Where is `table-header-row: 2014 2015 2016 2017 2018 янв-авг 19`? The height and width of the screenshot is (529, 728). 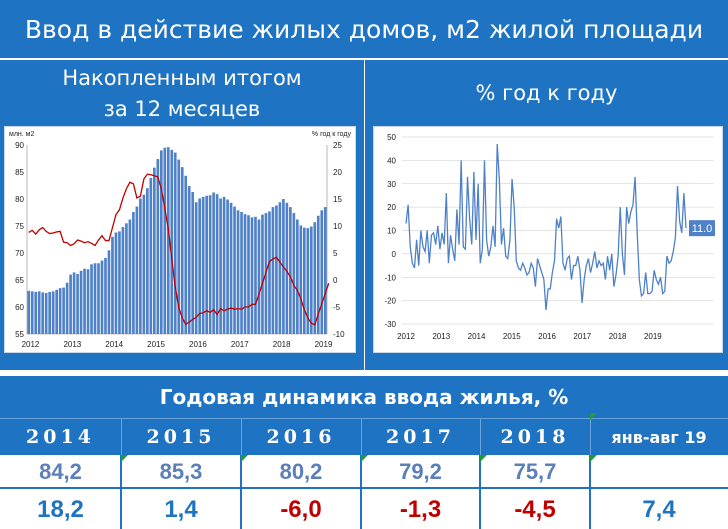
table-header-row: 2014 2015 2016 2017 2018 янв-авг 19 is located at coordinates (364, 436).